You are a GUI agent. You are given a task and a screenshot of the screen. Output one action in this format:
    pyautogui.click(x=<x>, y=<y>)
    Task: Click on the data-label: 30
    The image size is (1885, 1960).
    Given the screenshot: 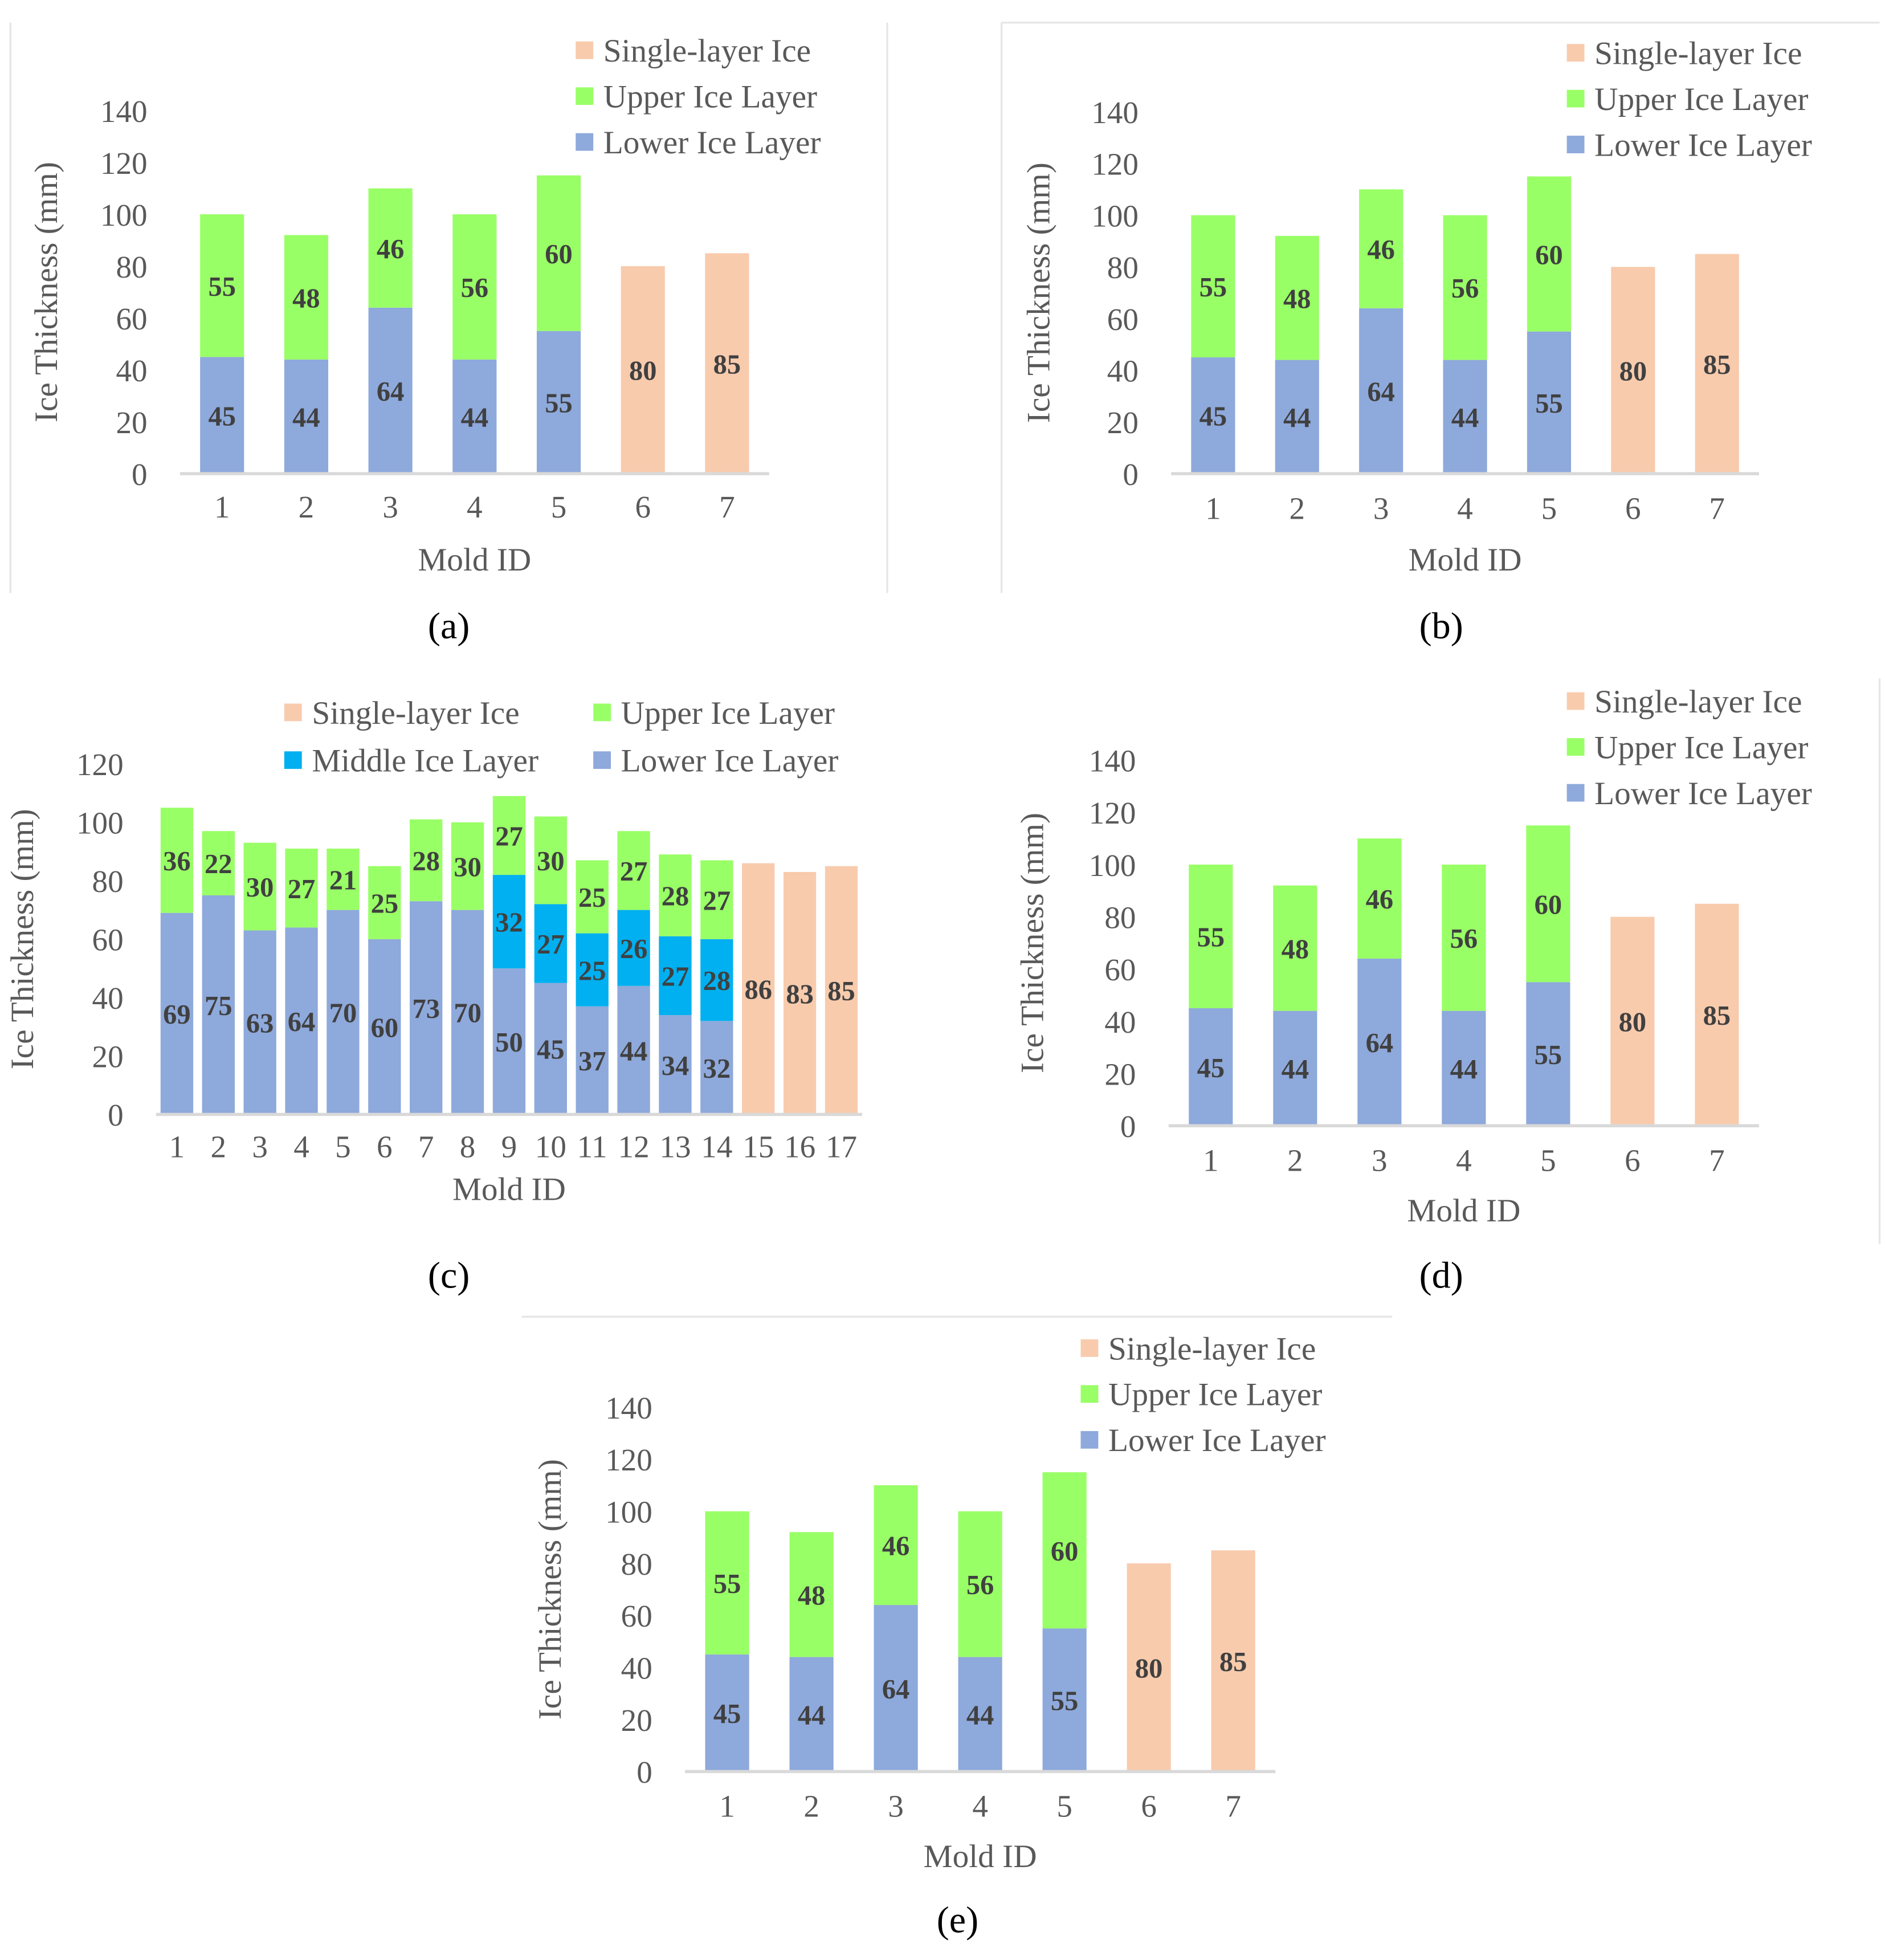 What is the action you would take?
    pyautogui.click(x=468, y=867)
    